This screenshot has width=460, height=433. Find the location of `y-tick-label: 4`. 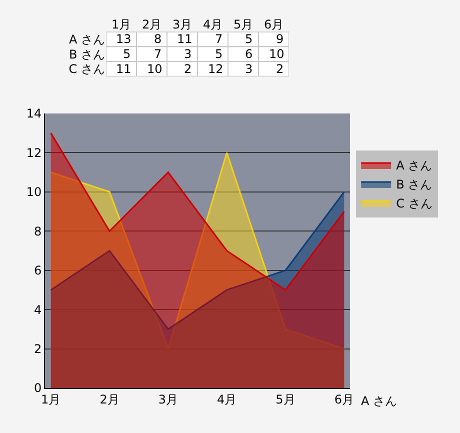

y-tick-label: 4 is located at coordinates (38, 309).